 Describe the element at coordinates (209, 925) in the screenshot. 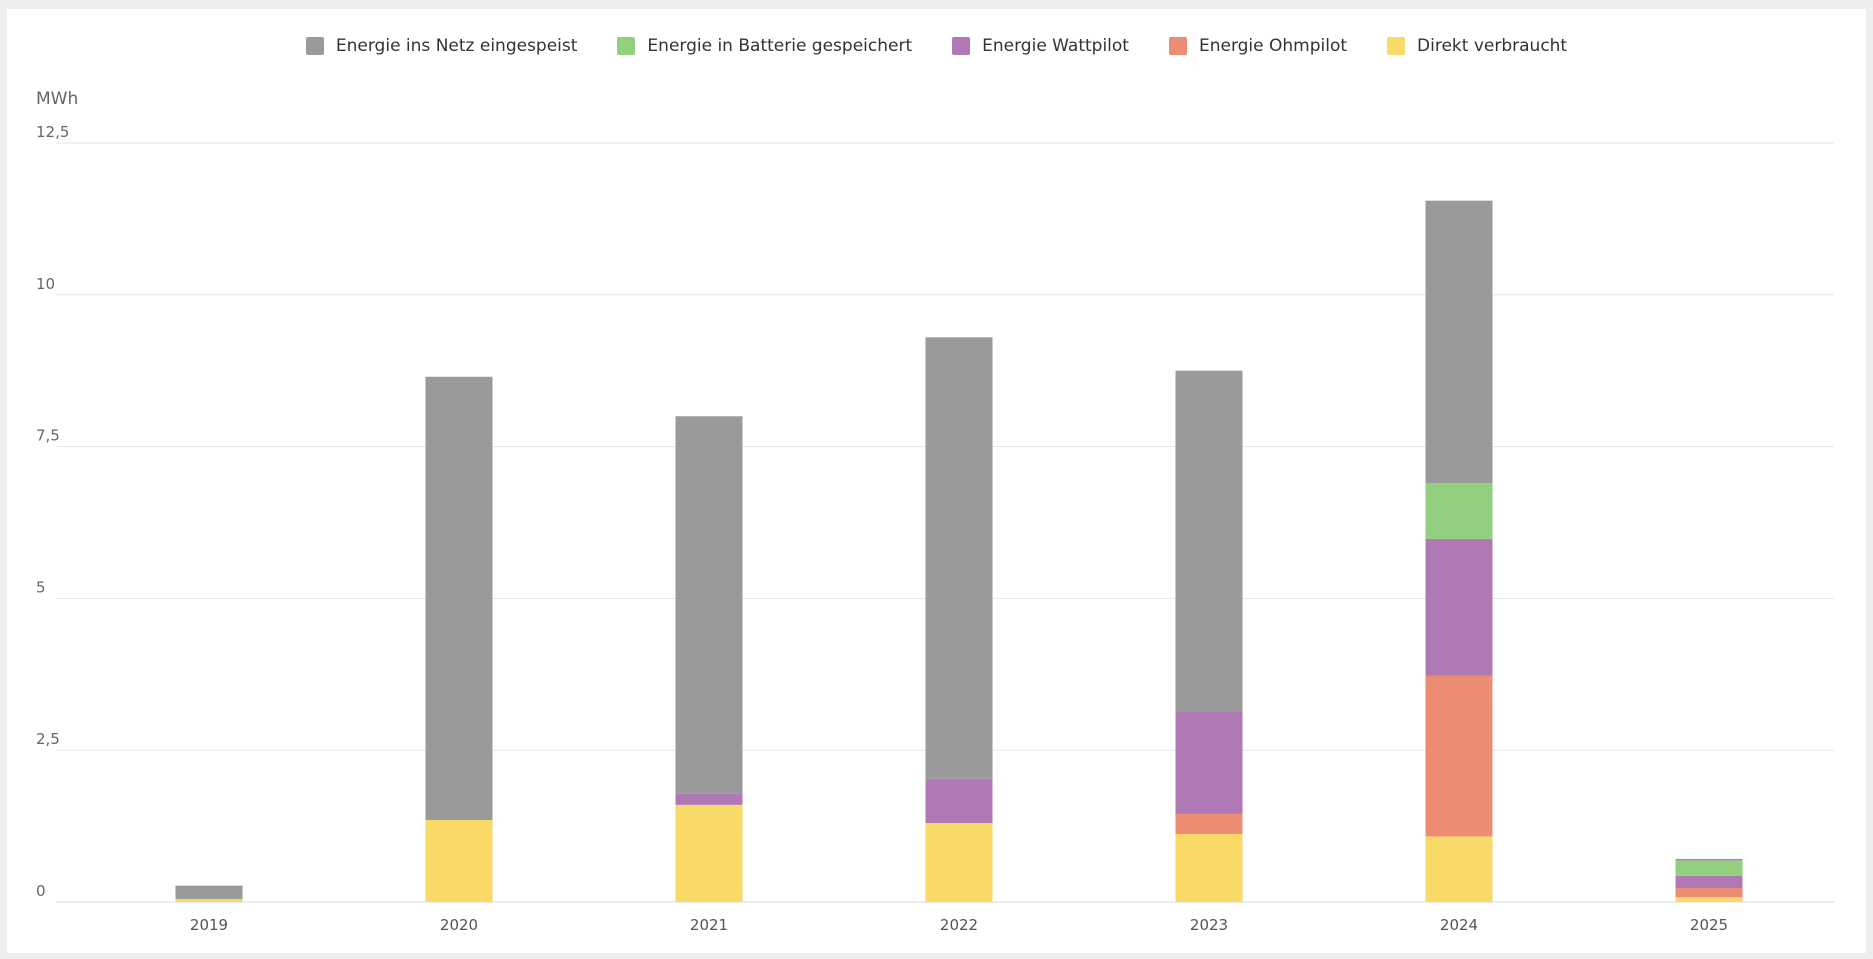

I see `x-tick-label: 2019` at that location.